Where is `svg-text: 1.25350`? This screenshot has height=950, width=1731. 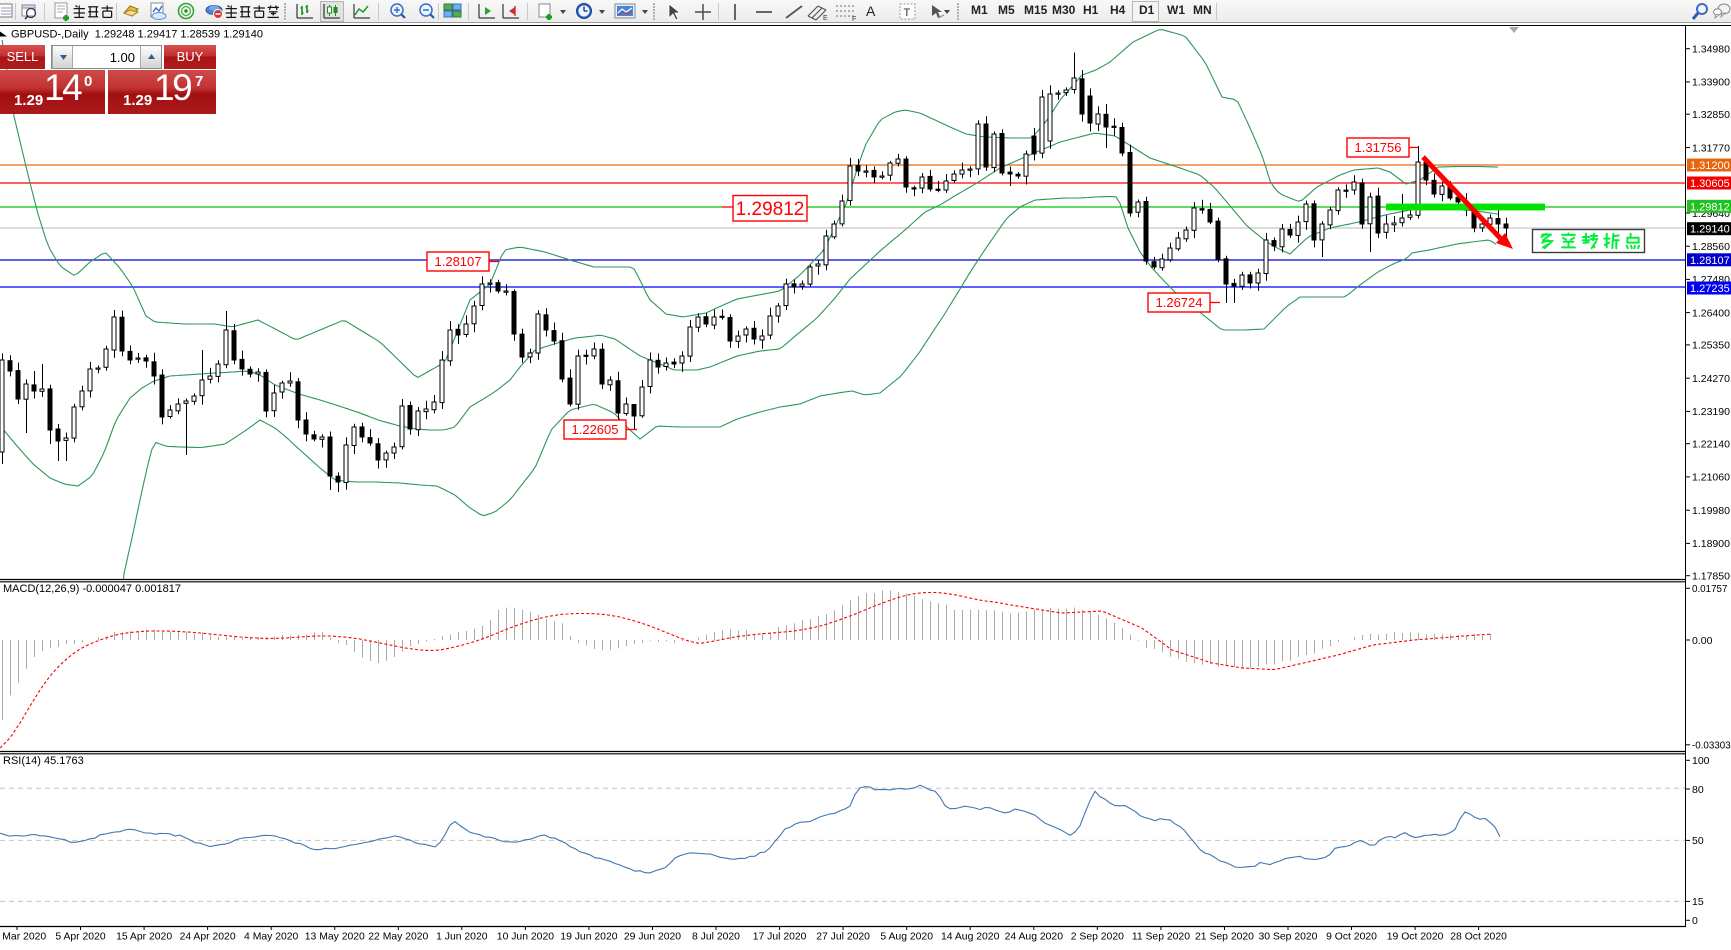 svg-text: 1.25350 is located at coordinates (1711, 346).